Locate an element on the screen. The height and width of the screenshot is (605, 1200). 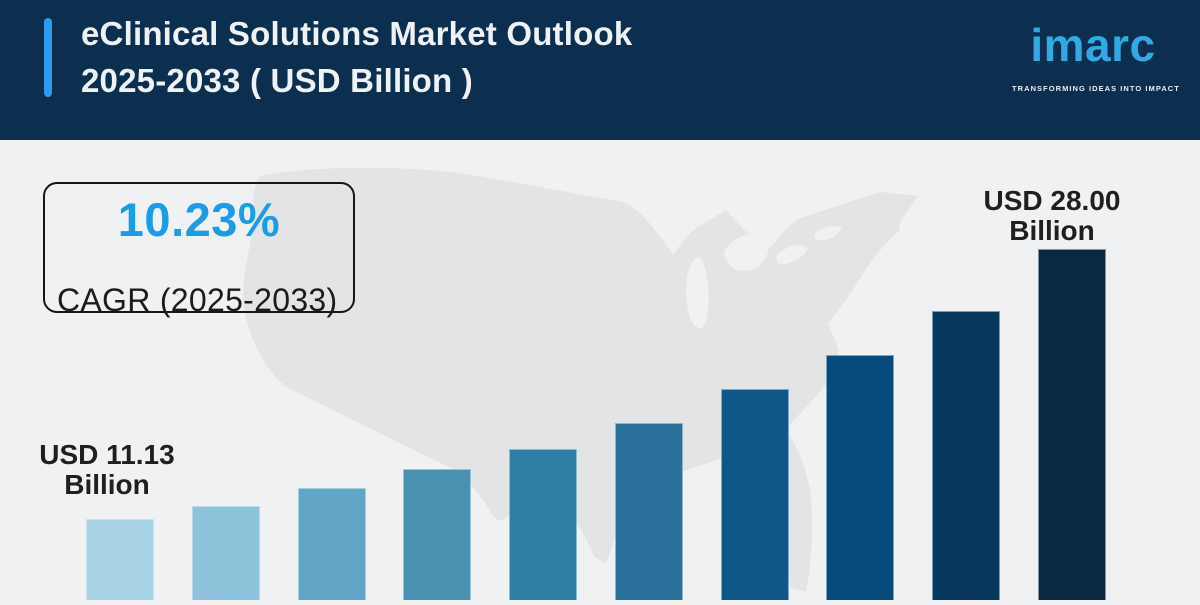
bar-2024 is located at coordinates (120, 559).